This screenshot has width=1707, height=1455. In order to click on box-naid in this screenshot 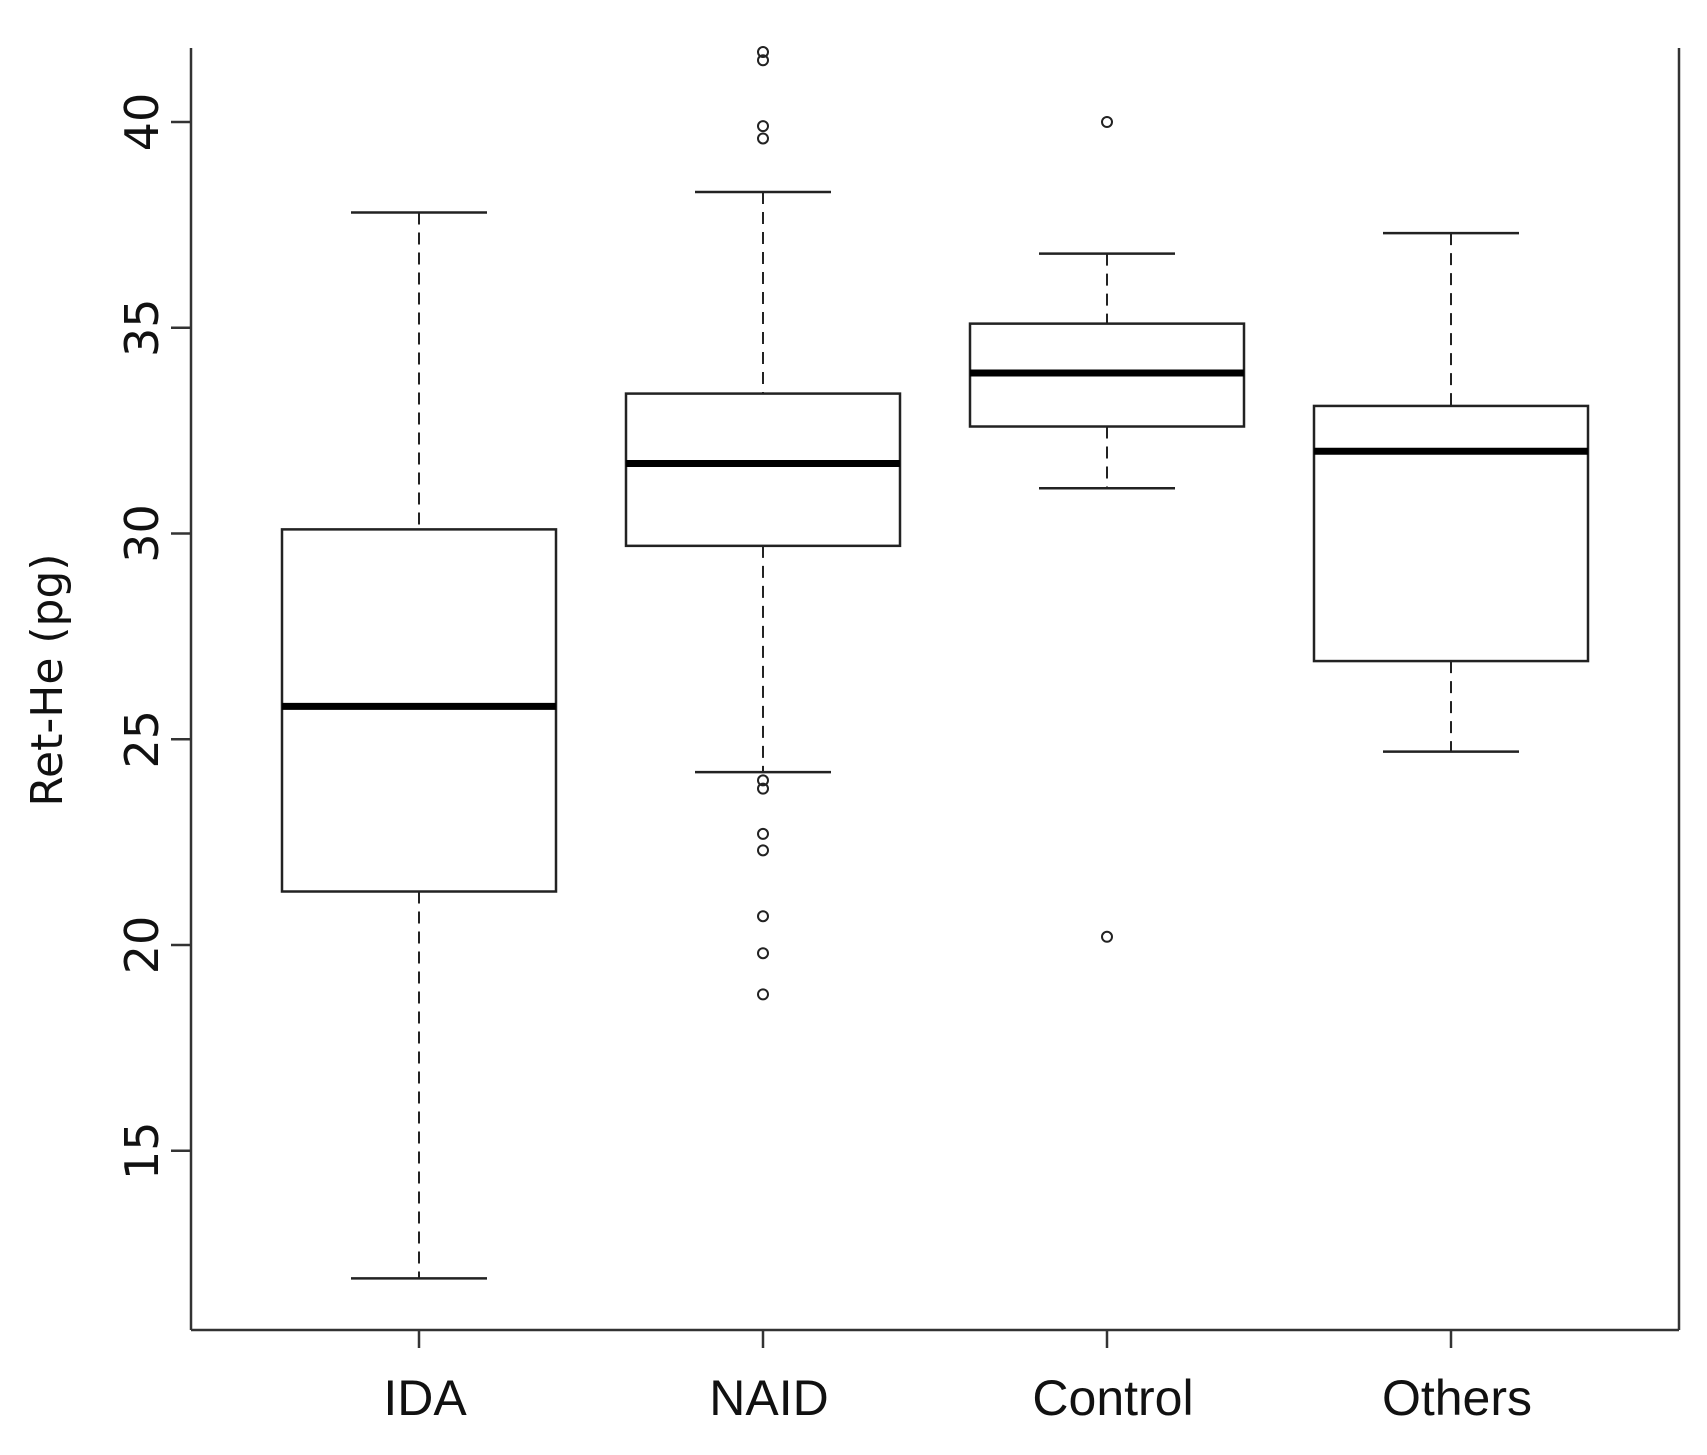, I will do `click(763, 523)`.